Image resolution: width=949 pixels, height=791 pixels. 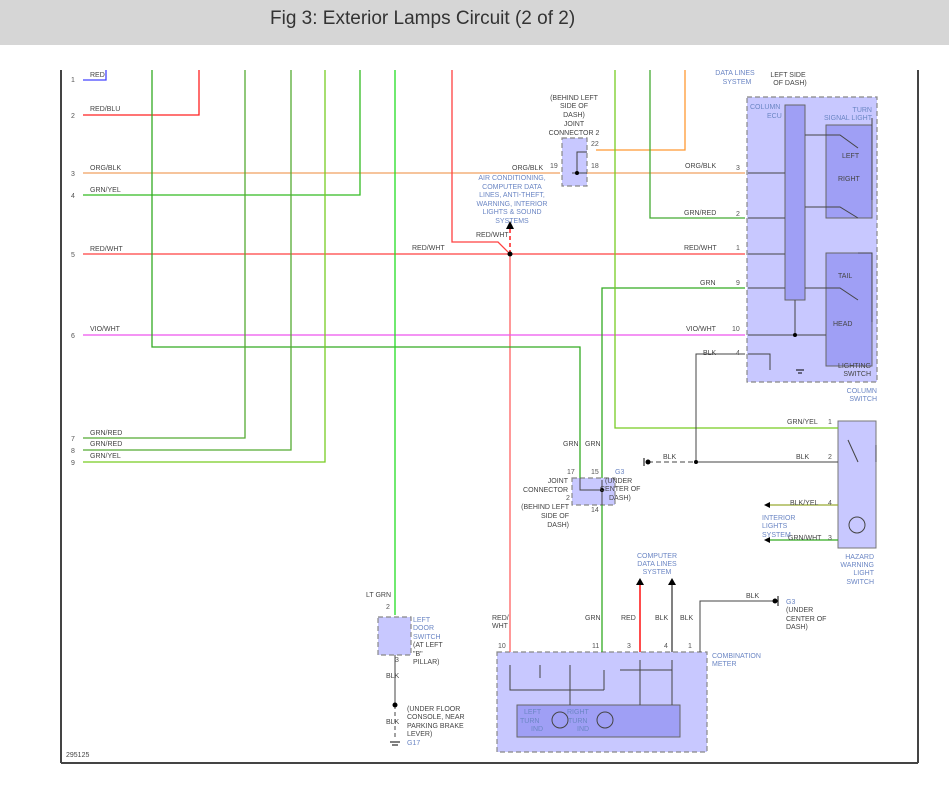 I want to click on svg-text: 7, so click(x=73, y=439).